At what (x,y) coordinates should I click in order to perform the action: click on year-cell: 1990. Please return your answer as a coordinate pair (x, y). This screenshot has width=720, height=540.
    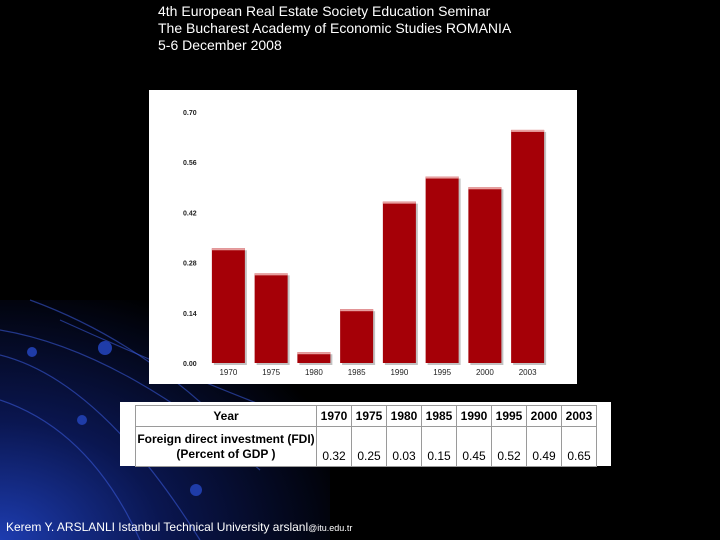
    Looking at the image, I should click on (474, 416).